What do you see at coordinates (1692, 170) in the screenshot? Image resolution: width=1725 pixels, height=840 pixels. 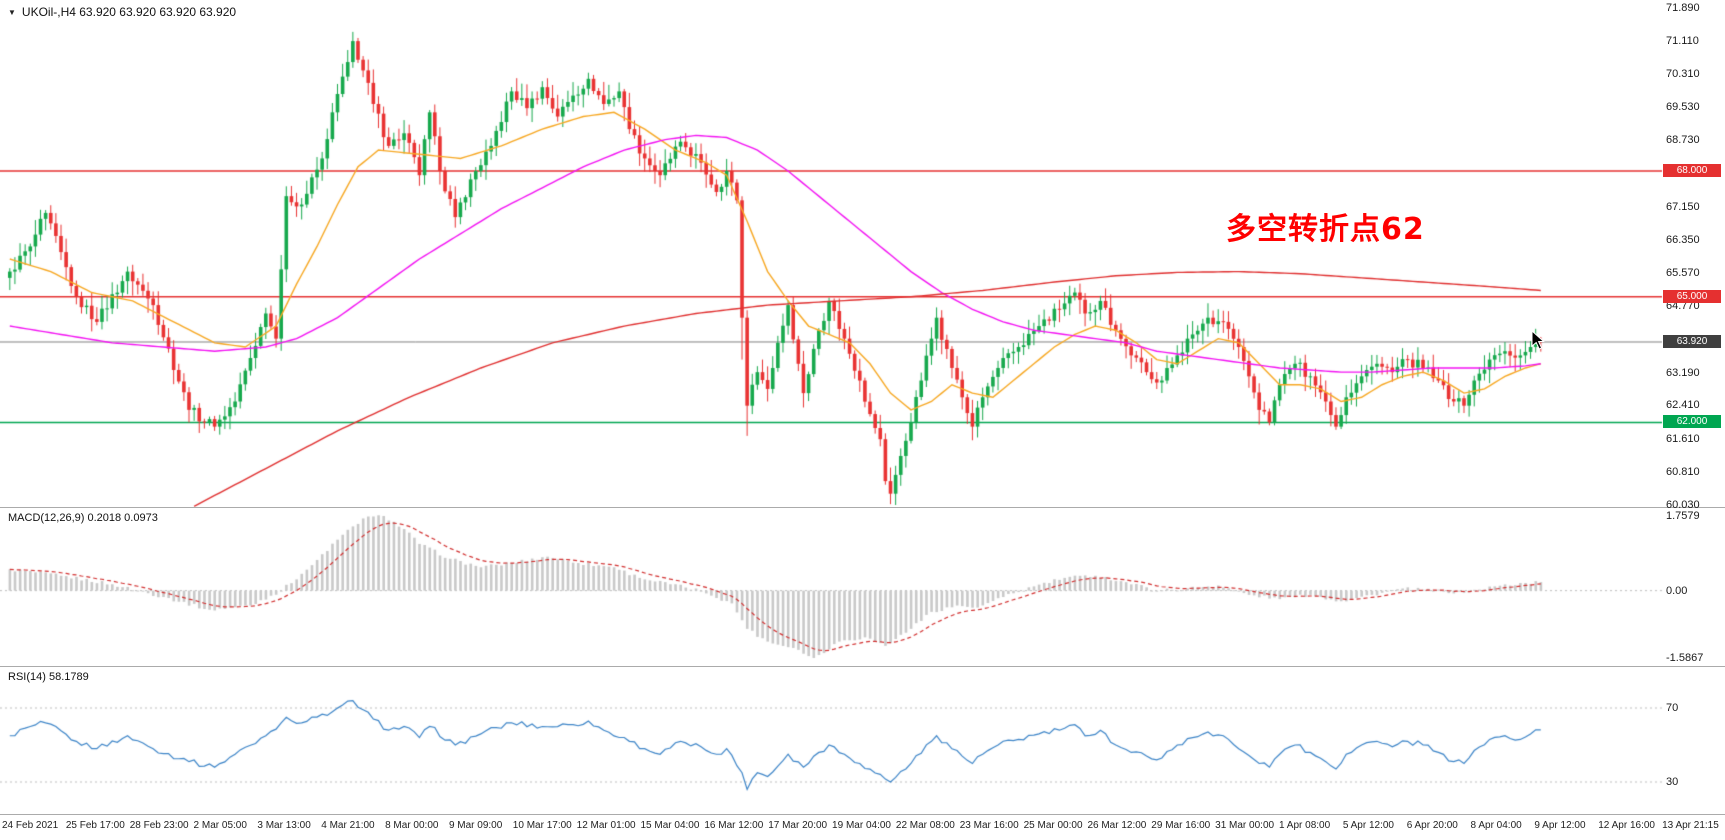 I see `resistance-68-level-label: 68.000` at bounding box center [1692, 170].